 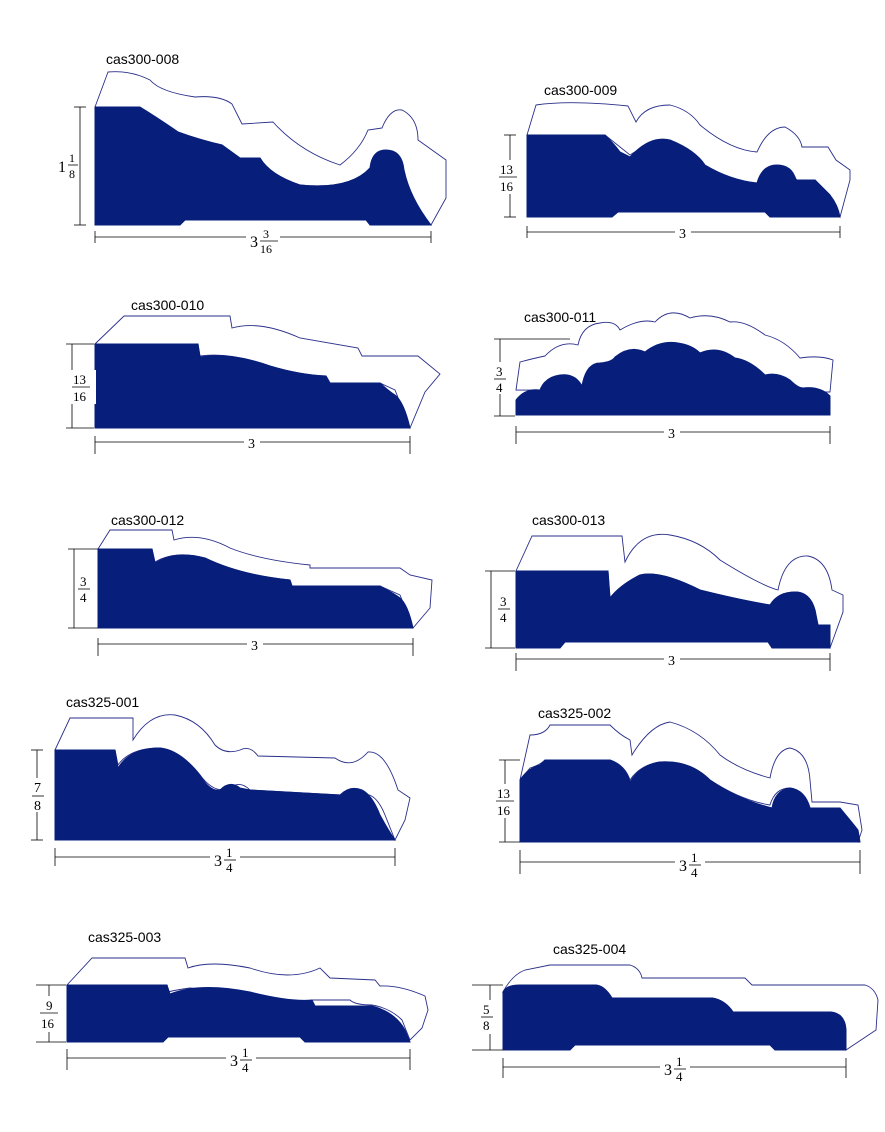 I want to click on profile-label: cas325-001, so click(x=102, y=702).